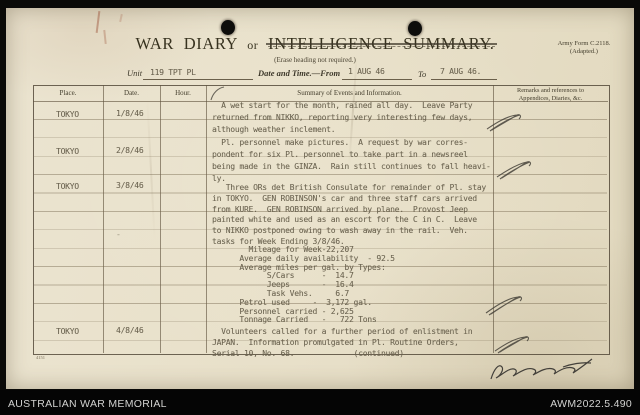 This screenshot has width=640, height=415. Describe the element at coordinates (183, 93) in the screenshot. I see `column-header-hour: Hour.` at that location.